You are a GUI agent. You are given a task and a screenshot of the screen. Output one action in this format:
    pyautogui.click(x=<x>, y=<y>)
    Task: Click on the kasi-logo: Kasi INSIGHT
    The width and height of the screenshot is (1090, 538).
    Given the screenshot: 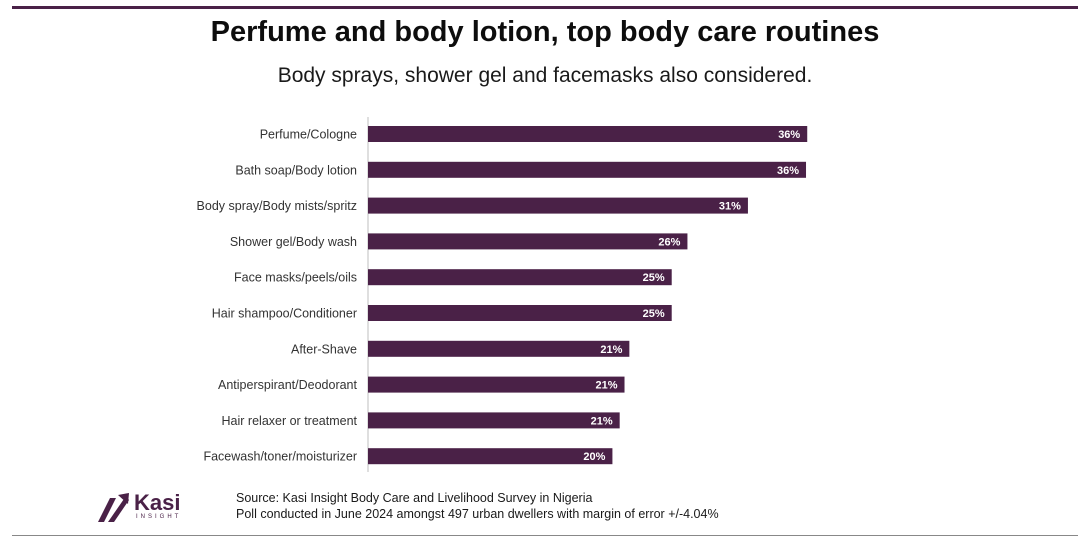 What is the action you would take?
    pyautogui.click(x=151, y=508)
    